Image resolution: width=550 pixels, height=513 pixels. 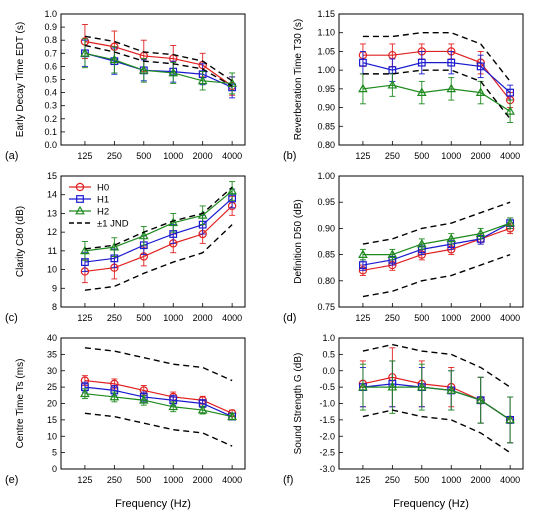 What do you see at coordinates (431, 504) in the screenshot?
I see `x-axis-label: Frequency (Hz)` at bounding box center [431, 504].